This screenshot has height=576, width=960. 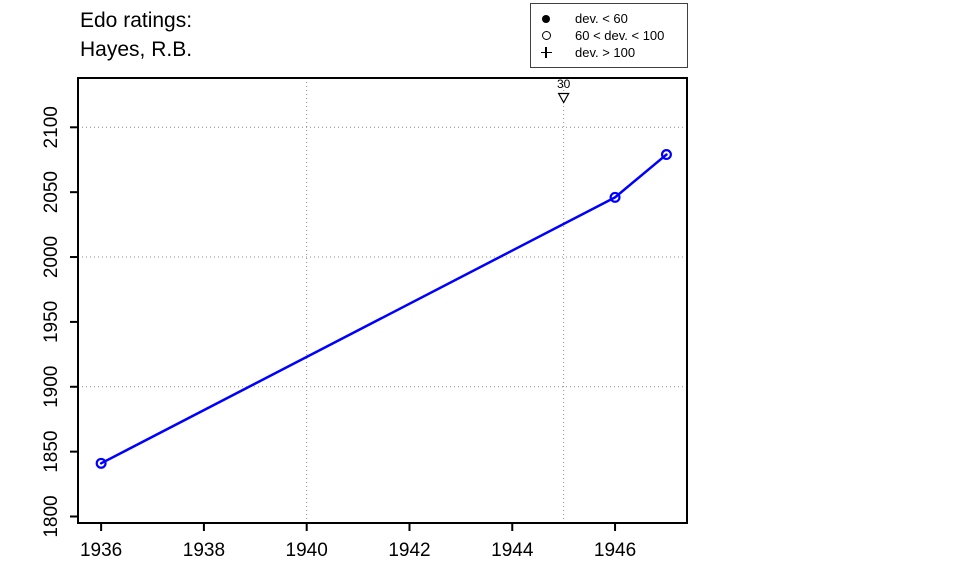 What do you see at coordinates (409, 550) in the screenshot?
I see `x-axis-tick-label: 1942` at bounding box center [409, 550].